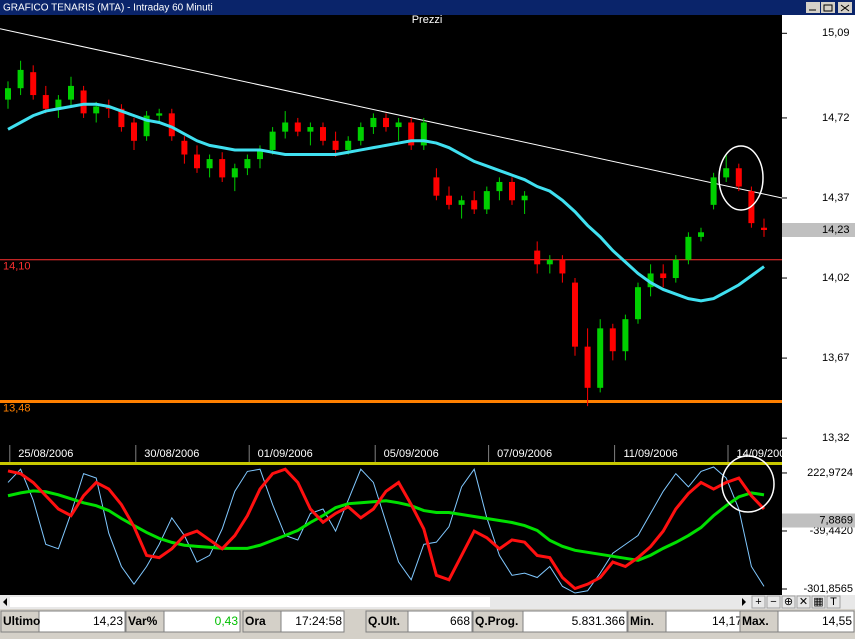  I want to click on toolbar-icon: −, so click(773, 602).